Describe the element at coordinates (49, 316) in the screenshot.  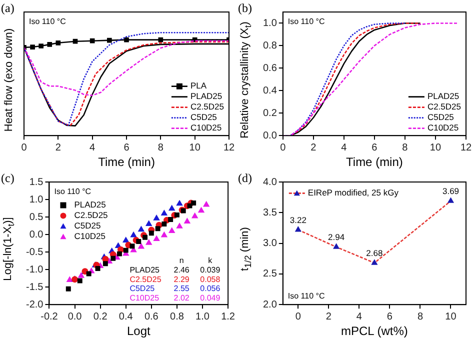
I see `x-tick-label: -0.2` at that location.